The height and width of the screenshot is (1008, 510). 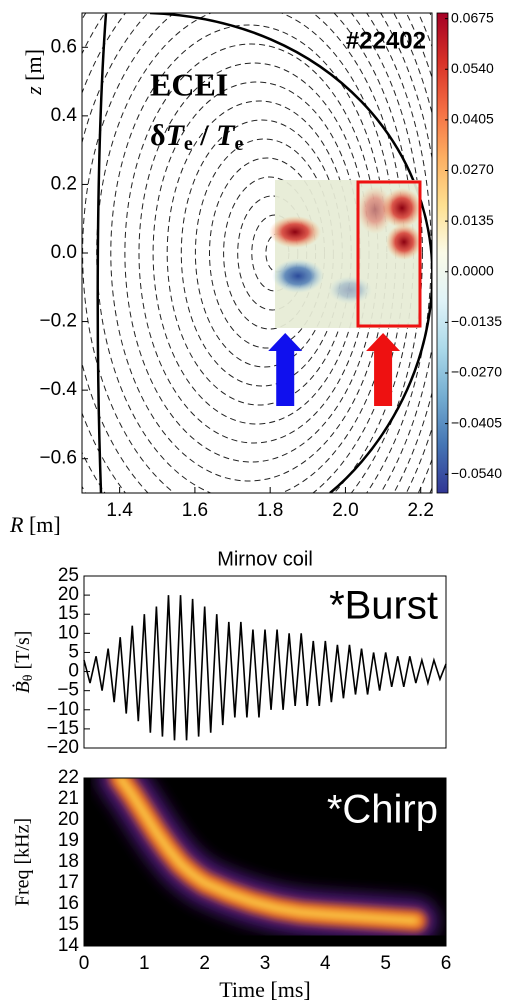 What do you see at coordinates (420, 510) in the screenshot?
I see `x-tick-label: 2.2` at bounding box center [420, 510].